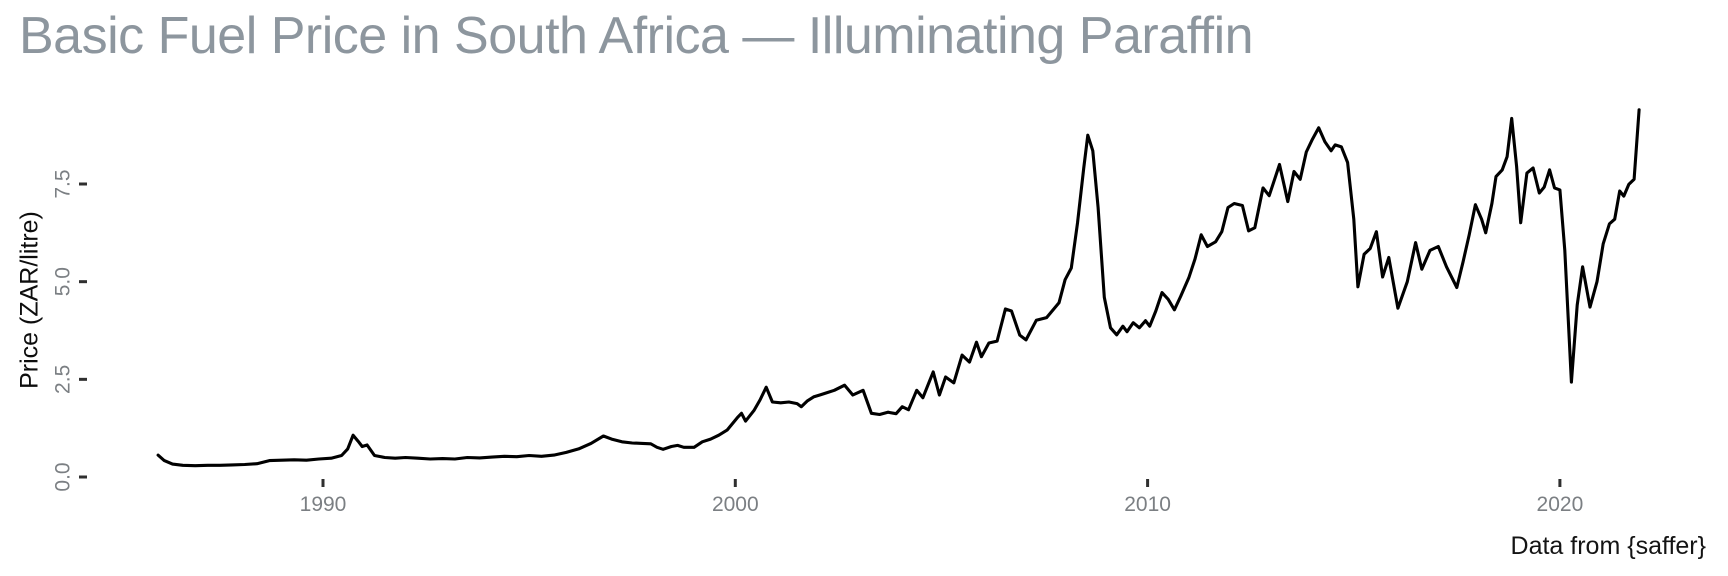 This screenshot has width=1728, height=576. I want to click on x-axis-tick-label: 1990, so click(323, 504).